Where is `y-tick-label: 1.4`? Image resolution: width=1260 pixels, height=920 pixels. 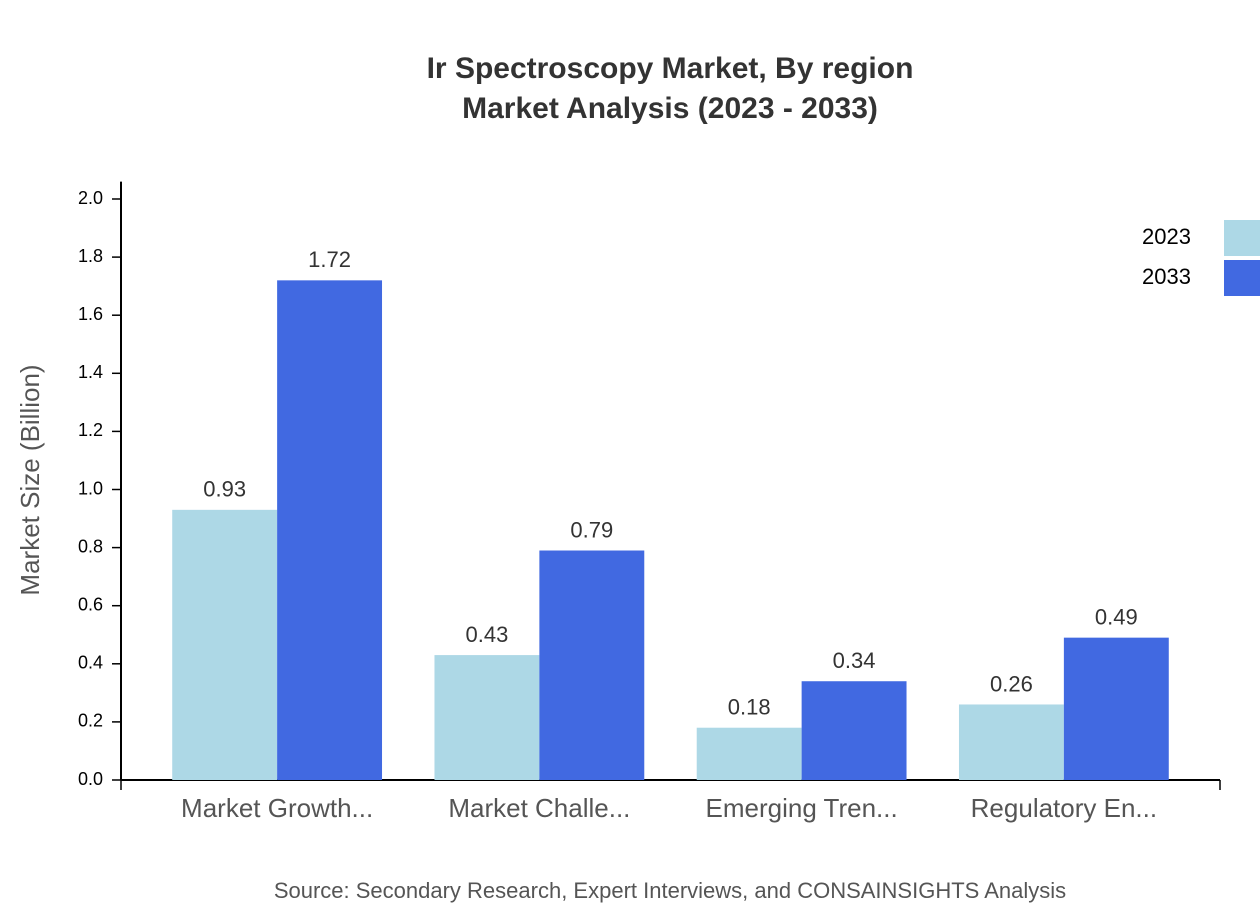 y-tick-label: 1.4 is located at coordinates (90, 372).